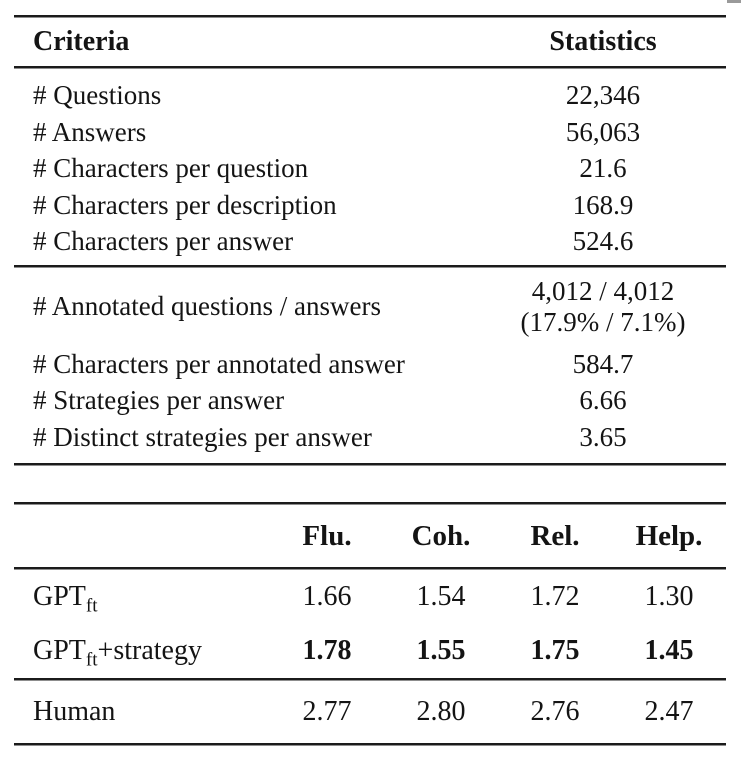  I want to click on row-label: # Characters per description, so click(185, 204).